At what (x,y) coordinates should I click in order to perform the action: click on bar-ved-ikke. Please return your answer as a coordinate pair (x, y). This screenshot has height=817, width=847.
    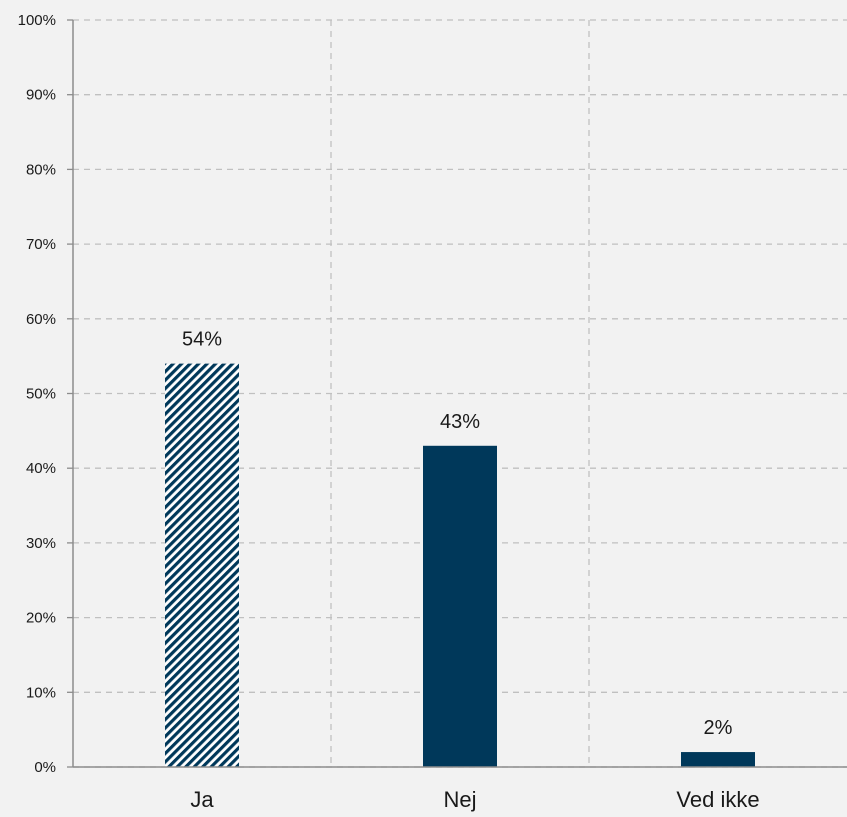
    Looking at the image, I should click on (718, 759).